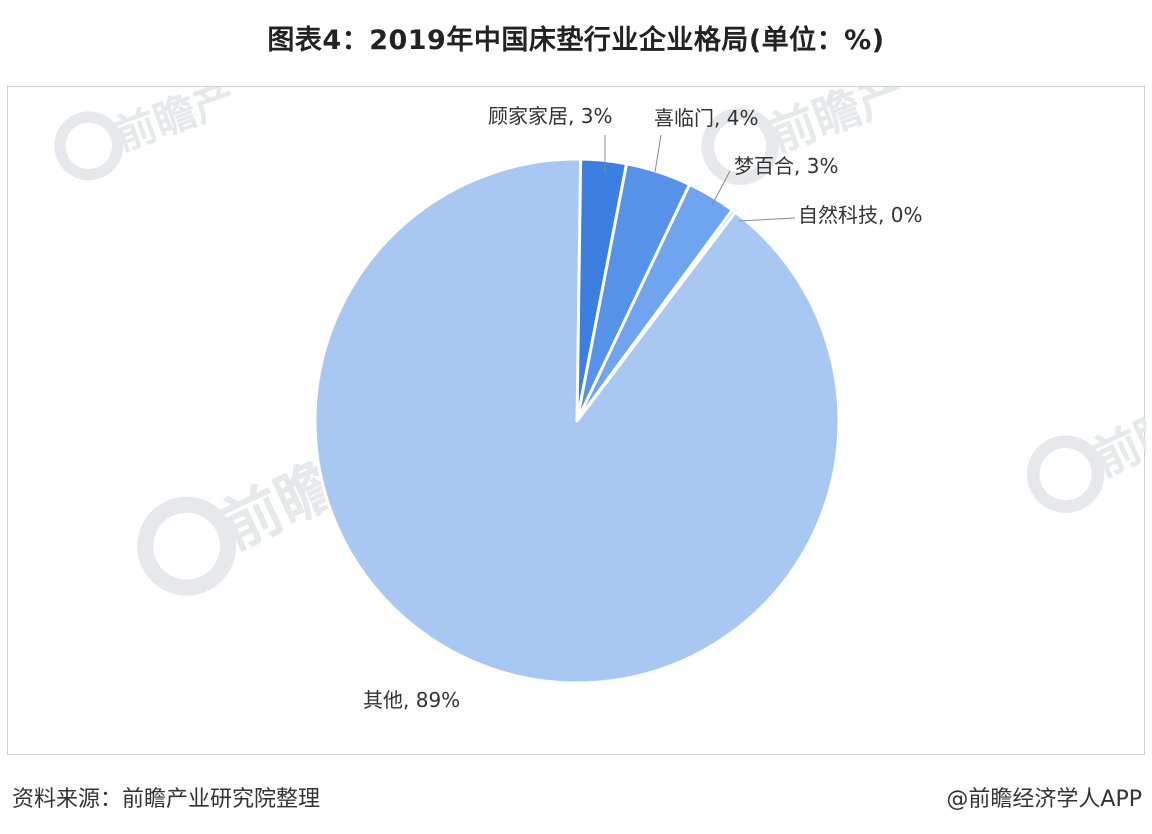 The image size is (1152, 834). Describe the element at coordinates (706, 118) in the screenshot. I see `slice-label-2: 喜临门, 4%` at that location.